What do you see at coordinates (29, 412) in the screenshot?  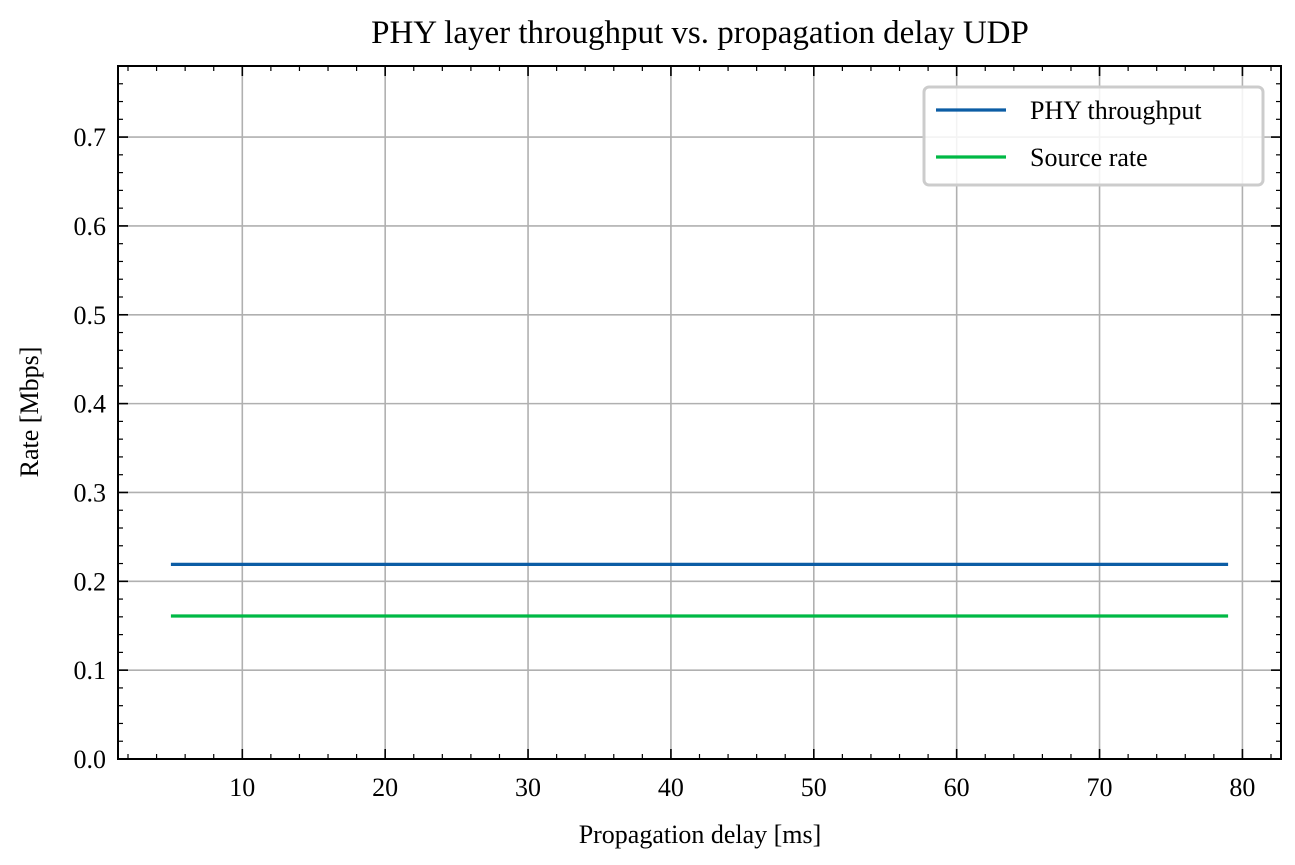 I see `y-axis-label: Rate [Mbps]` at bounding box center [29, 412].